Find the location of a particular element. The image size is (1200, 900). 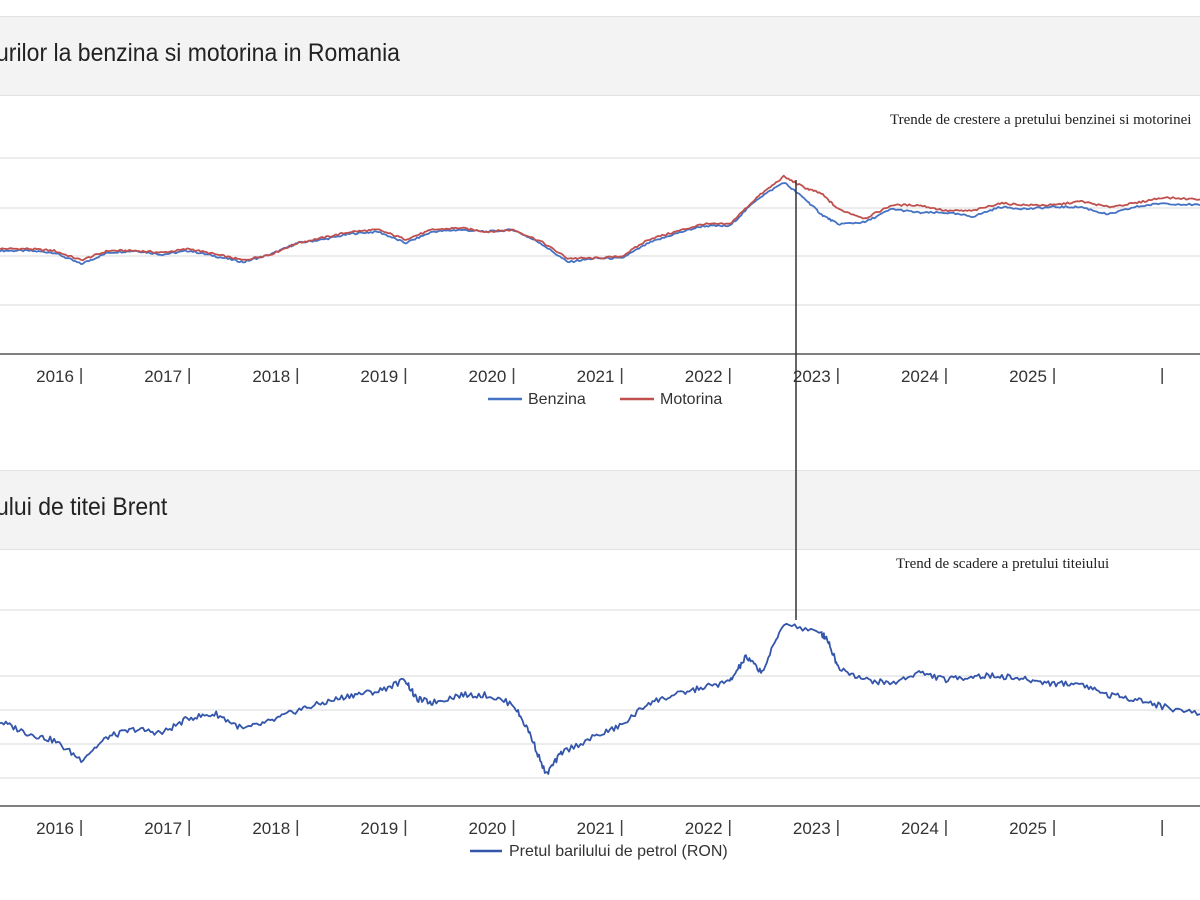

top-chart-title: urilor la benzina si motorina in Romania is located at coordinates (200, 53).